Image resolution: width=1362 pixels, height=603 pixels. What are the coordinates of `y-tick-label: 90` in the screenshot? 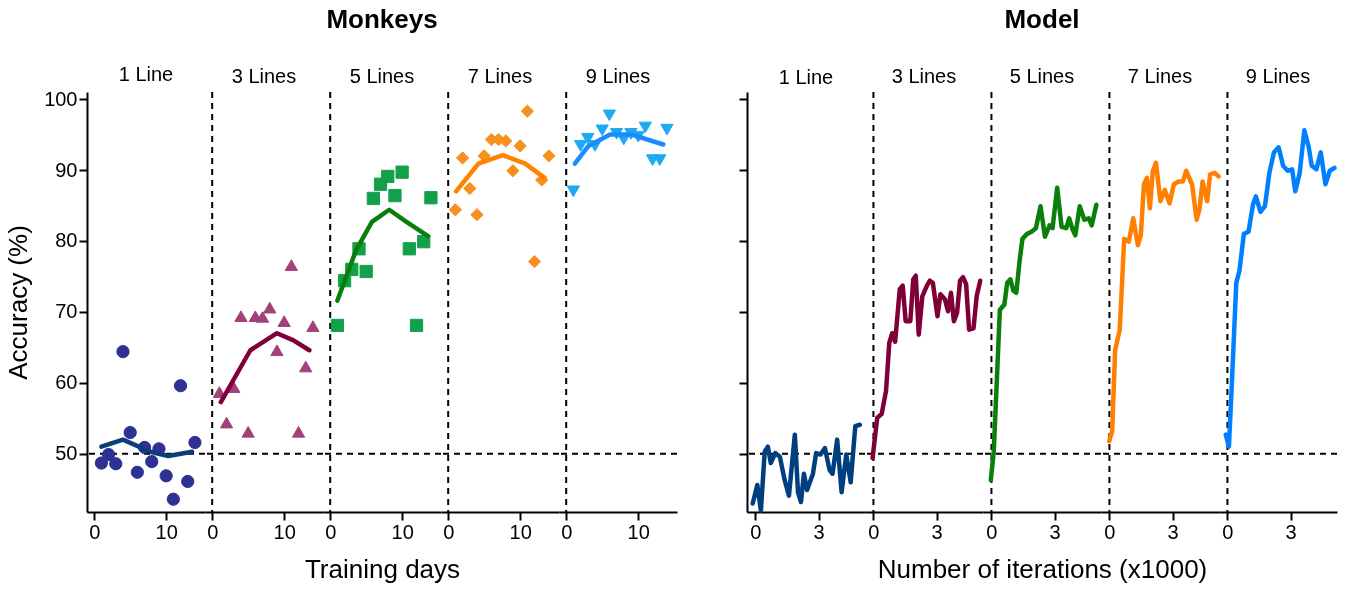 It's located at (66, 169).